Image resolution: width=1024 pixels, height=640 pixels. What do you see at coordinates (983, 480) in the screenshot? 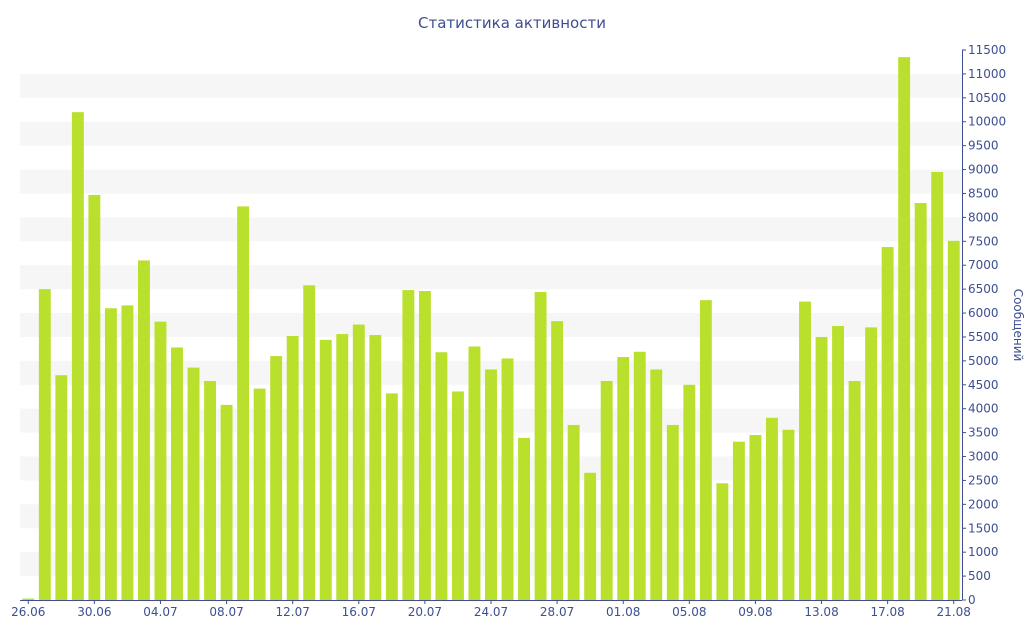
I see `y-tick-label: 2500` at bounding box center [983, 480].